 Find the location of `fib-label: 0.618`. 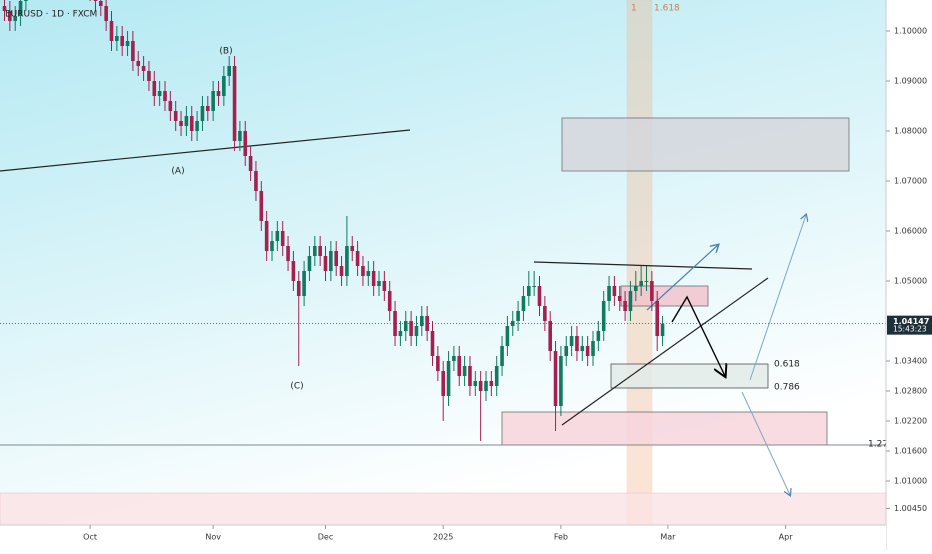

fib-label: 0.618 is located at coordinates (787, 365).